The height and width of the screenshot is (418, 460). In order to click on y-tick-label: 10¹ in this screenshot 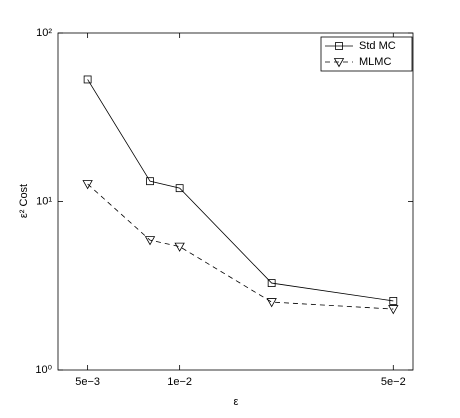, I will do `click(44, 201)`.